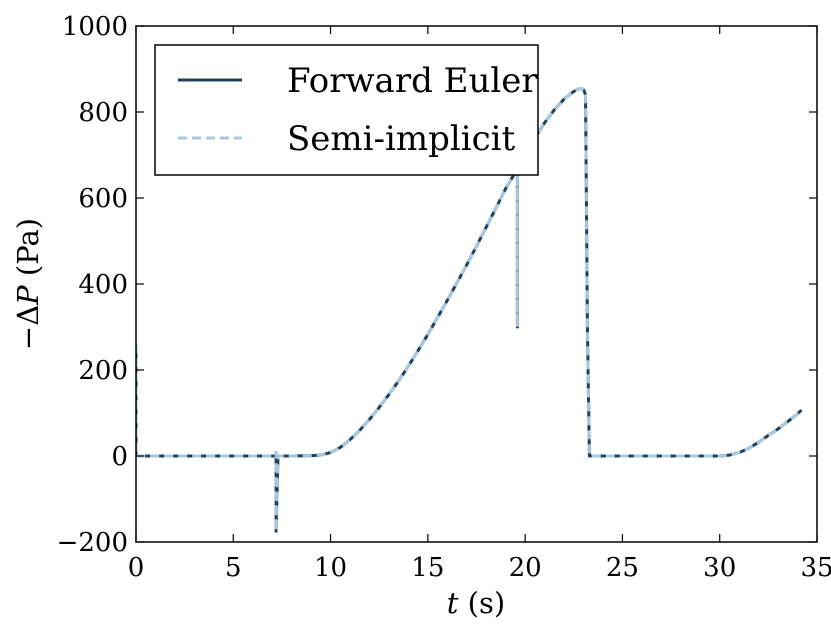 This screenshot has height=633, width=831. I want to click on x-tick-label: 15, so click(427, 568).